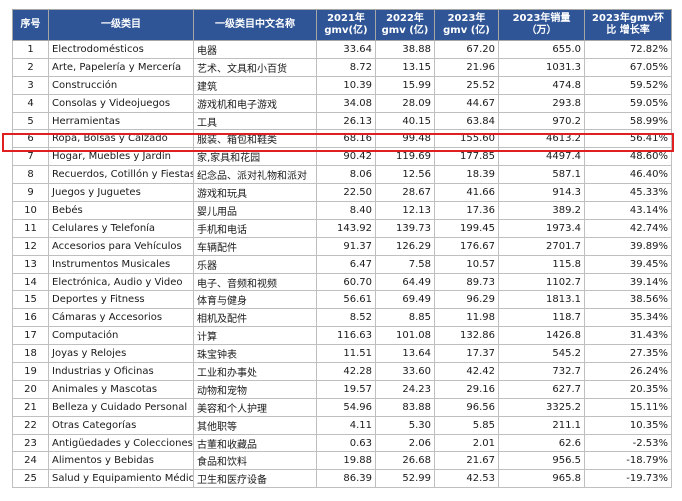 The height and width of the screenshot is (501, 682). What do you see at coordinates (30, 25) in the screenshot?
I see `header-index: 序号` at bounding box center [30, 25].